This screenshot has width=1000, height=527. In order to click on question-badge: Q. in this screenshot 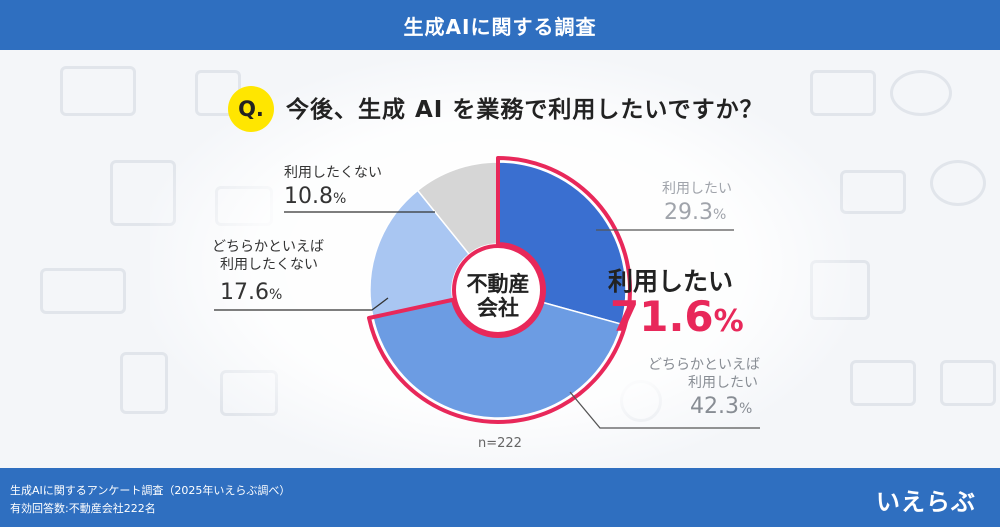, I will do `click(251, 109)`.